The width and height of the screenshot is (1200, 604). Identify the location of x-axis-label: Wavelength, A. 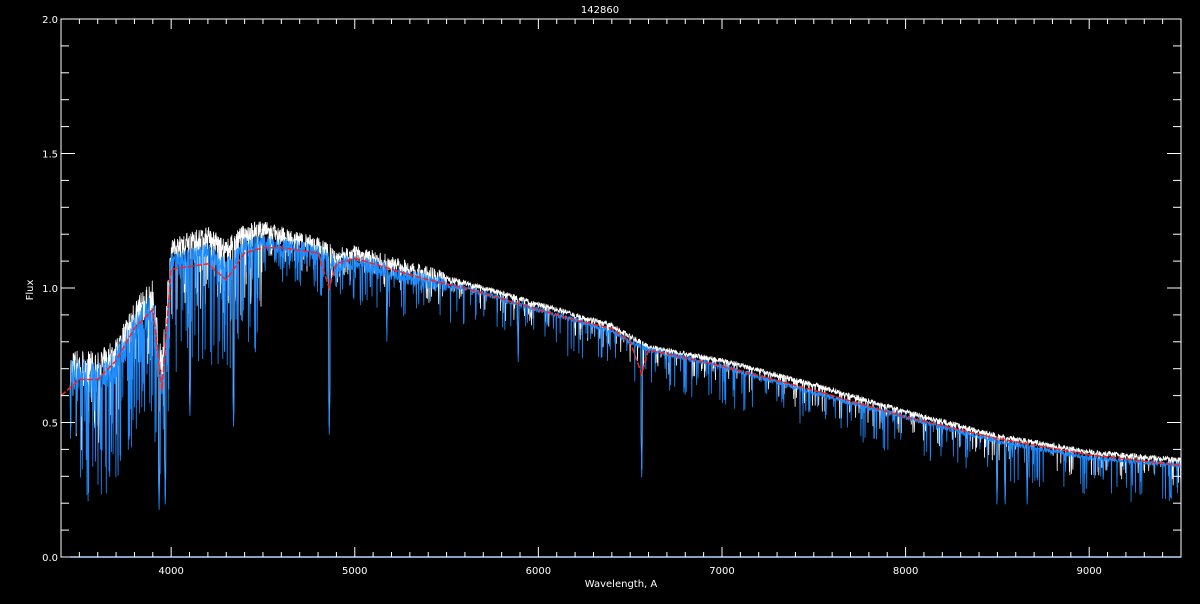
(621, 584).